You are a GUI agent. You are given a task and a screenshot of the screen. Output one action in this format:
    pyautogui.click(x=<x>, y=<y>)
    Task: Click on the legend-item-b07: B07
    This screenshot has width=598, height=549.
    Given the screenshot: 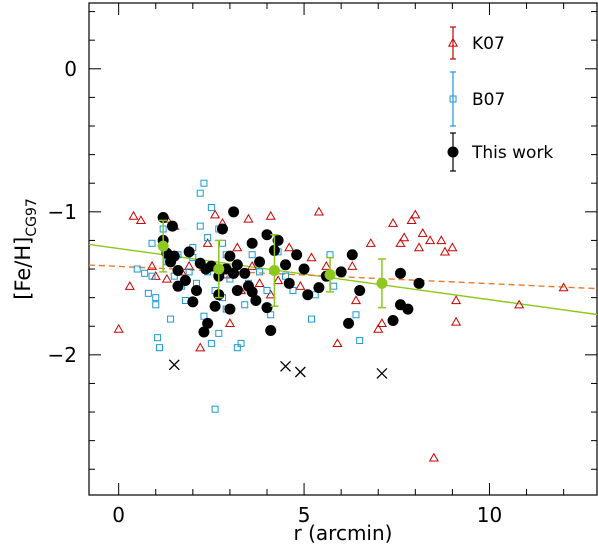 What is the action you would take?
    pyautogui.click(x=477, y=99)
    